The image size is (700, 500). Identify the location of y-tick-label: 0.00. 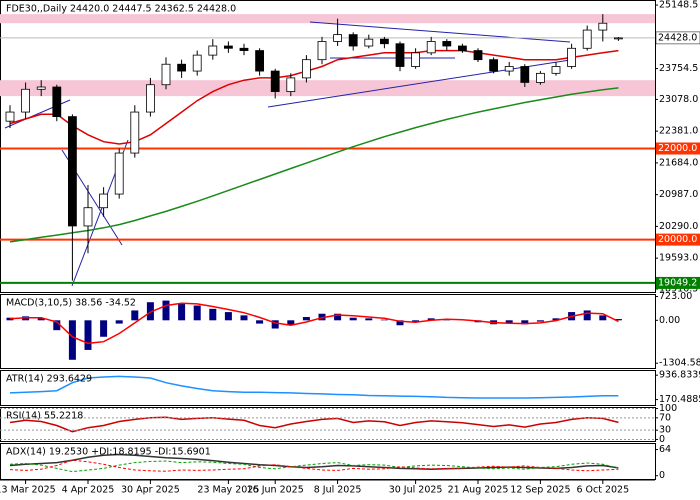
(669, 320).